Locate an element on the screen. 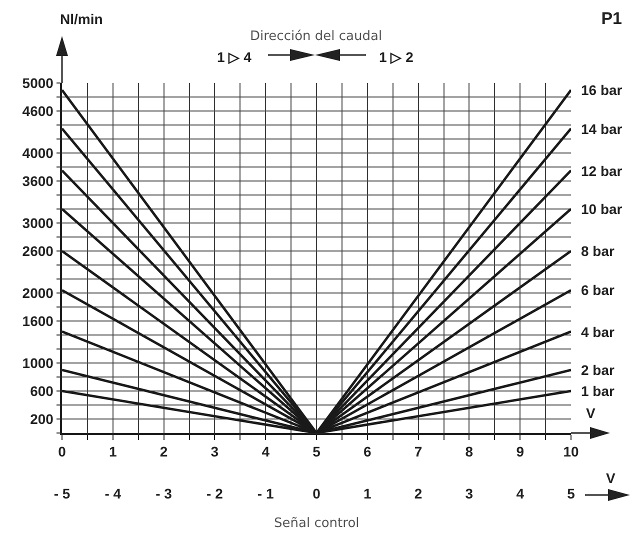  y-tick-label: 4000 is located at coordinates (38, 152).